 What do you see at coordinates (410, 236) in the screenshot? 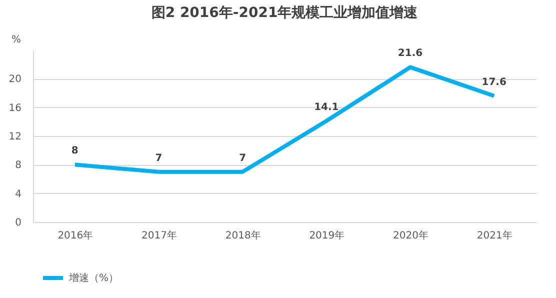
I see `x-tick-label: 2020年` at bounding box center [410, 236].